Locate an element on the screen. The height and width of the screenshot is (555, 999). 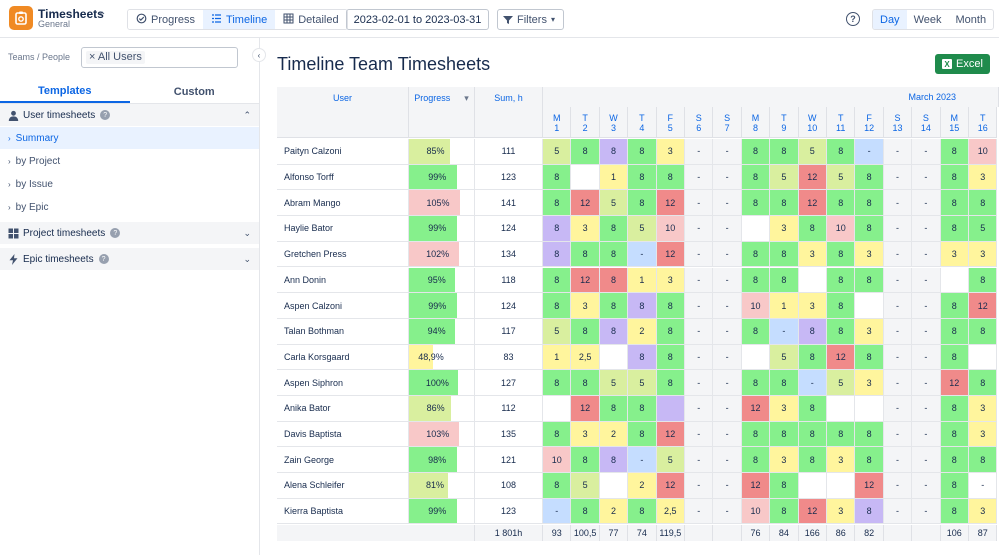
user-name-cell: Alfonso Torff is located at coordinates (343, 177).